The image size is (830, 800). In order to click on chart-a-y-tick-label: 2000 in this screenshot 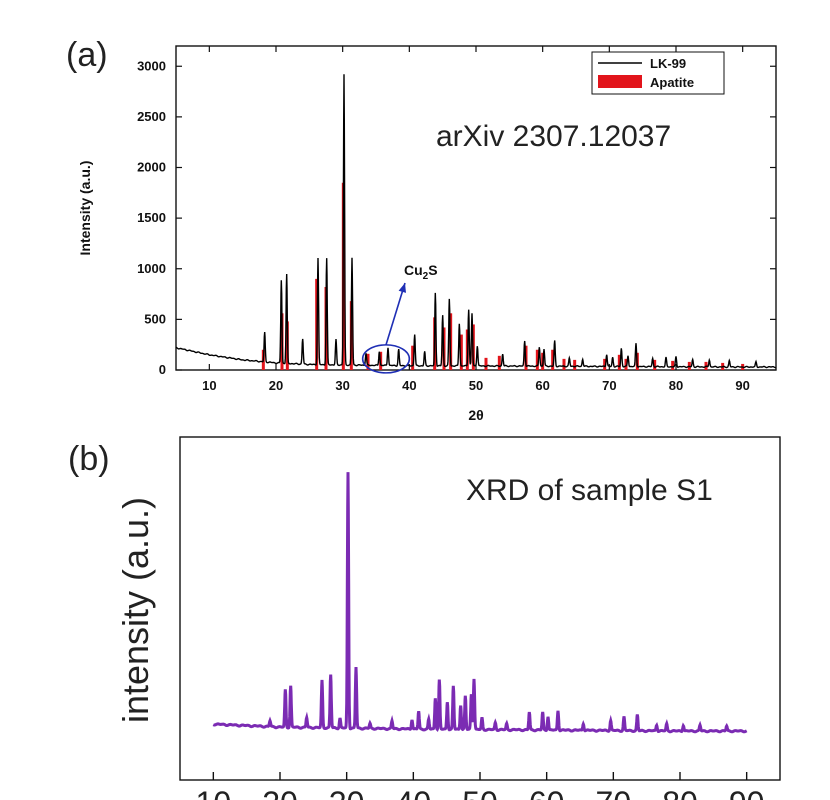, I will do `click(151, 167)`.